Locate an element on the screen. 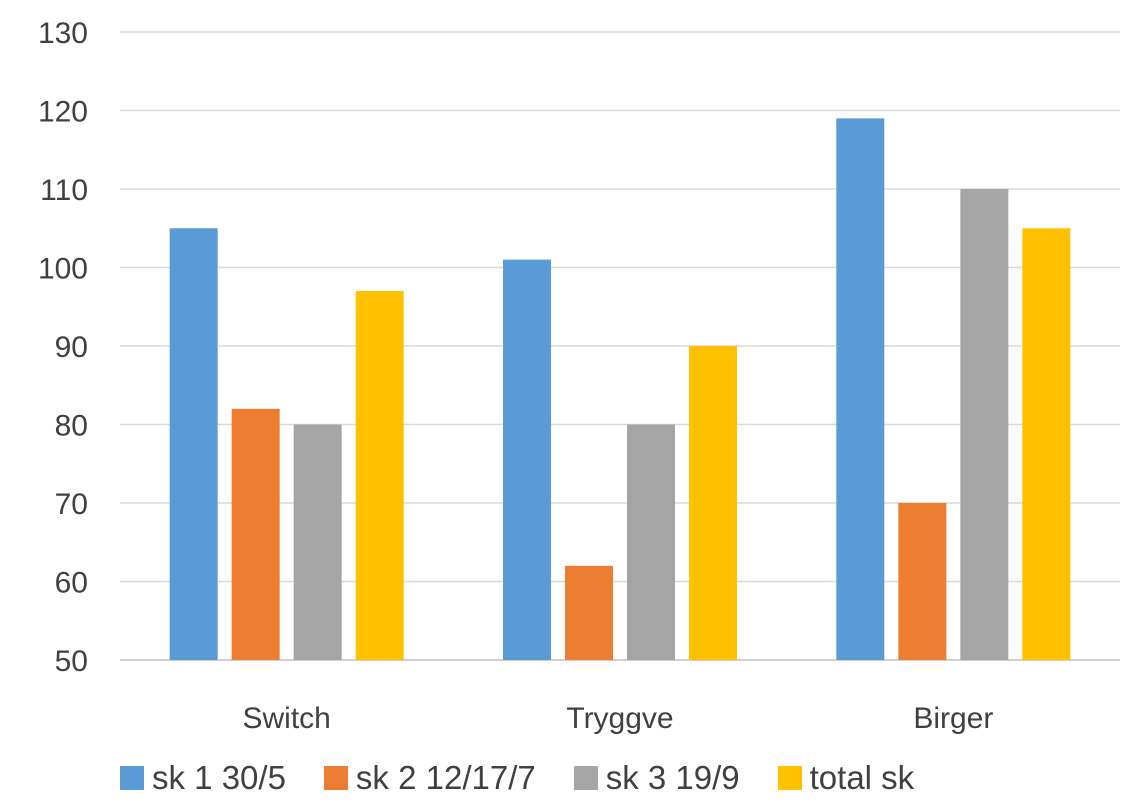 The image size is (1127, 807). y-tick-label: 80 is located at coordinates (71, 426).